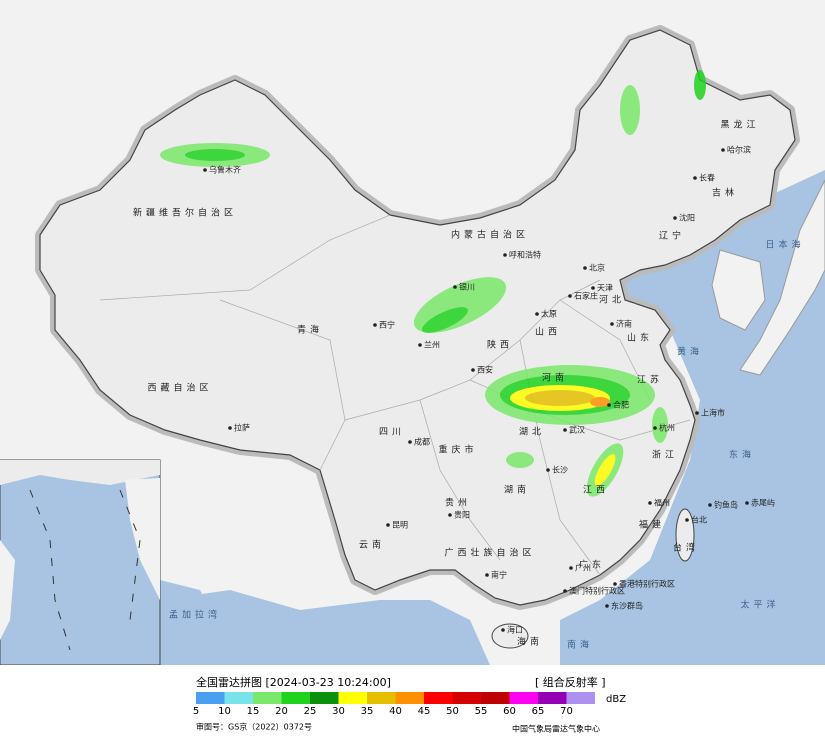 The height and width of the screenshot is (743, 825). I want to click on scale-label: 30, so click(338, 711).